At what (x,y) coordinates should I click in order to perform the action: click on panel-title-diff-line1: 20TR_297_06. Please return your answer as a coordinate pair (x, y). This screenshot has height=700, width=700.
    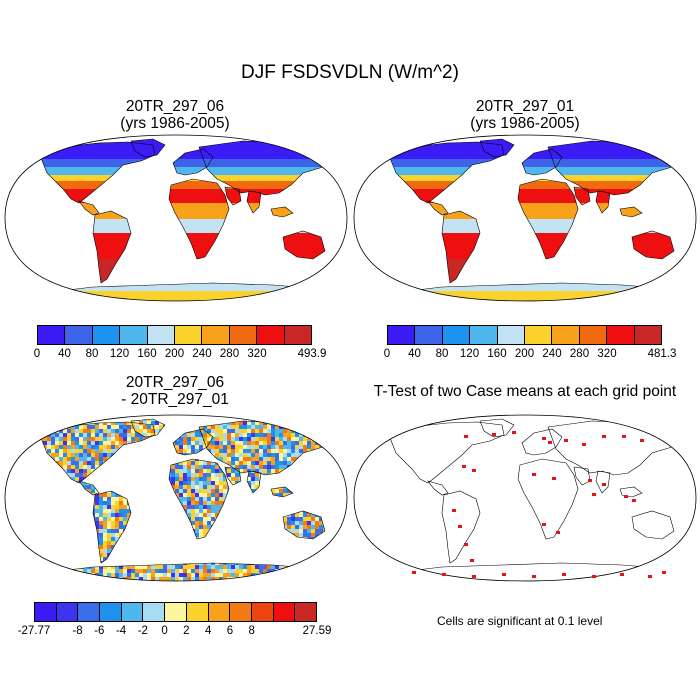
    Looking at the image, I should click on (175, 382).